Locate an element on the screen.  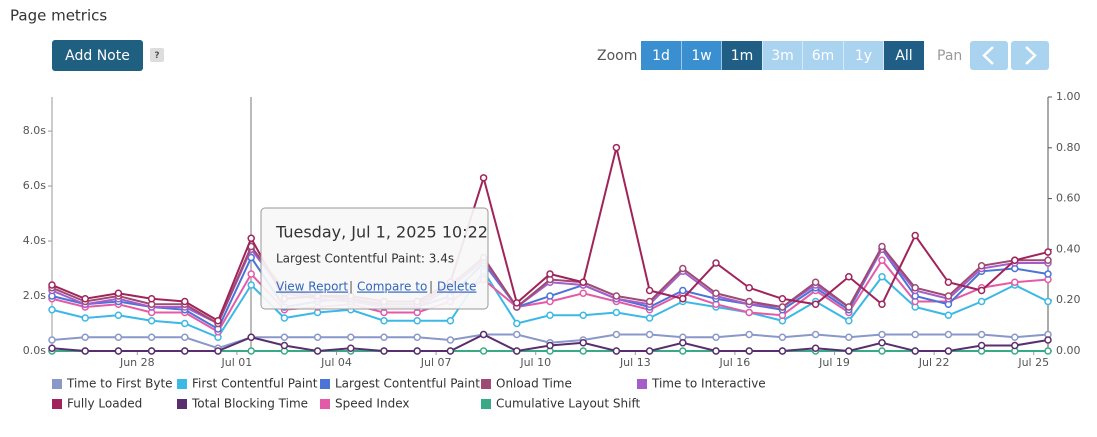
pan-right is located at coordinates (1030, 55).